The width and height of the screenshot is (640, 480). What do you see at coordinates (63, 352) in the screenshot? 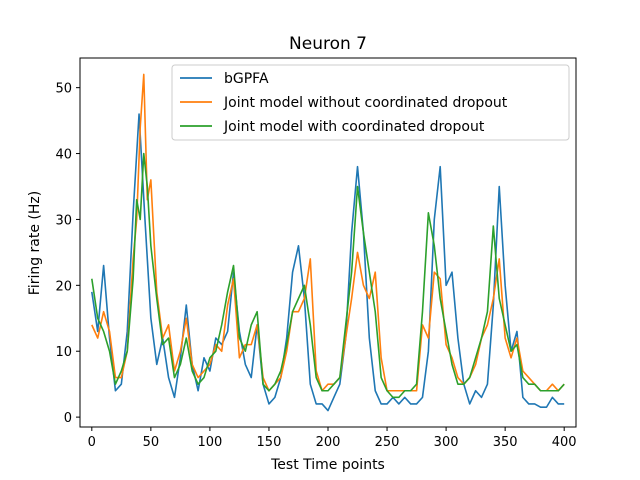
I see `y-tick-label: 10` at bounding box center [63, 352].